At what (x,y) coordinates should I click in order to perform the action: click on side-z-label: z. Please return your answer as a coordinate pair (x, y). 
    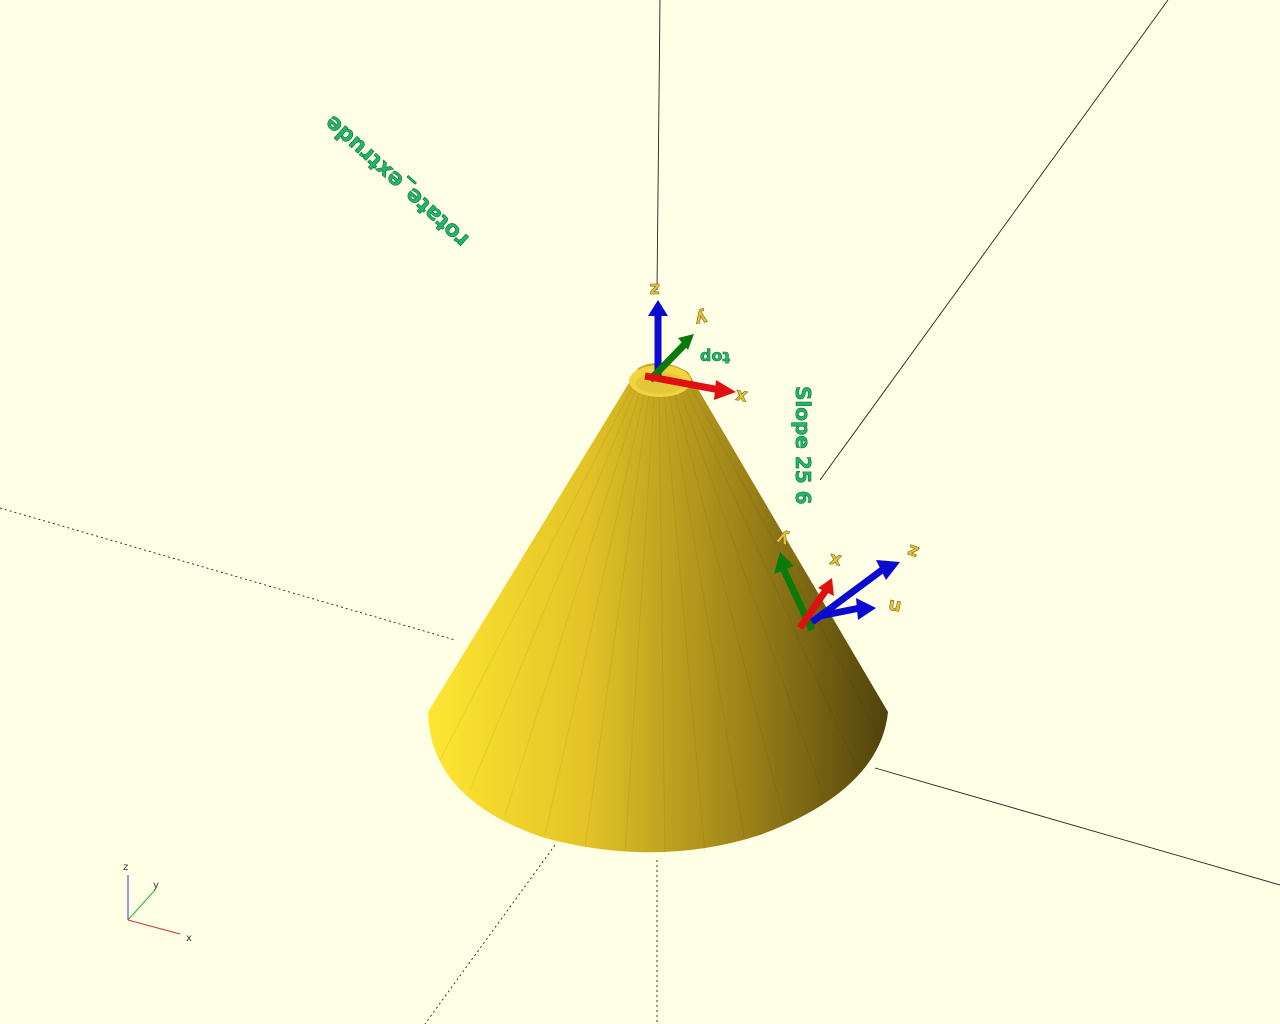
    Looking at the image, I should click on (913, 551).